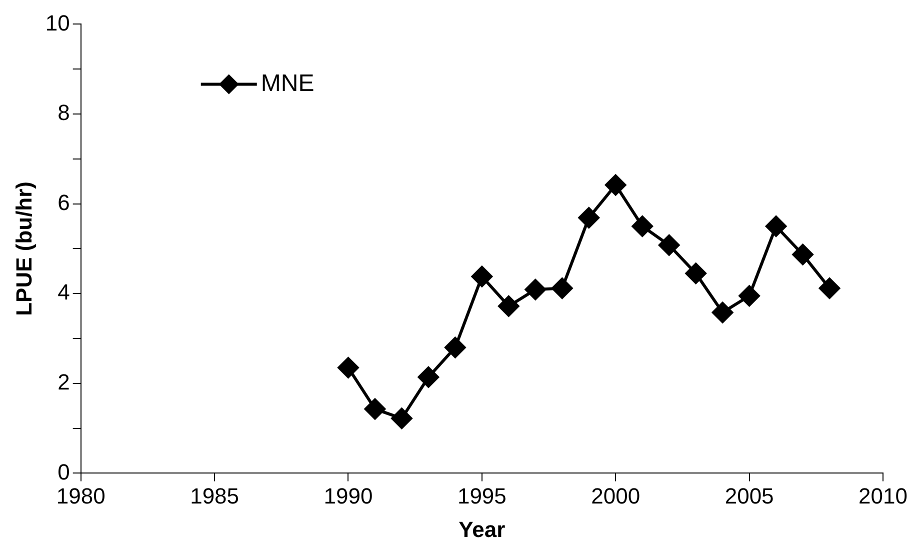 This screenshot has width=921, height=558. What do you see at coordinates (23, 248) in the screenshot?
I see `y-axis-title: LPUE (bu/hr)` at bounding box center [23, 248].